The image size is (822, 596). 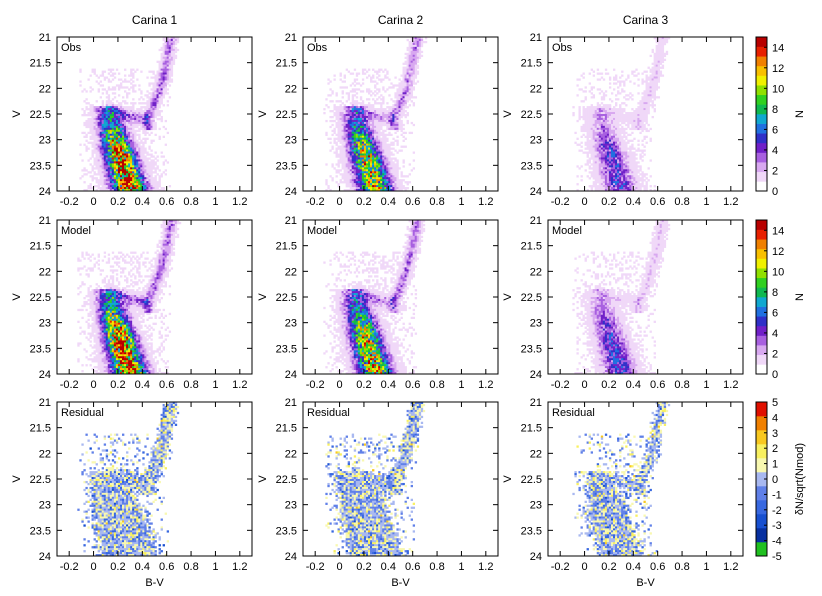 What do you see at coordinates (286, 166) in the screenshot?
I see `y-tick-label: 23.5` at bounding box center [286, 166].